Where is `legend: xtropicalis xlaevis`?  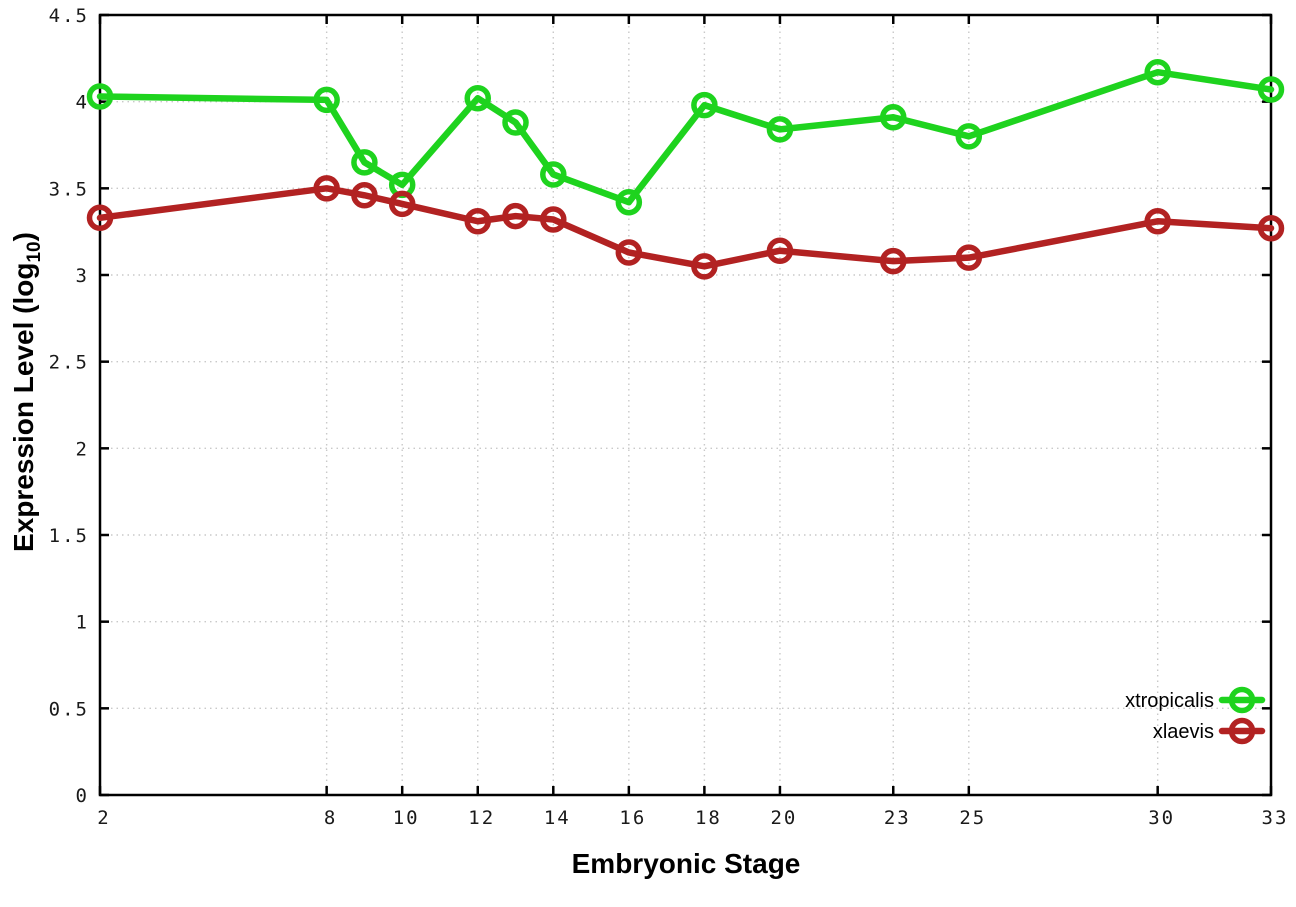 legend: xtropicalis xlaevis is located at coordinates (1195, 715).